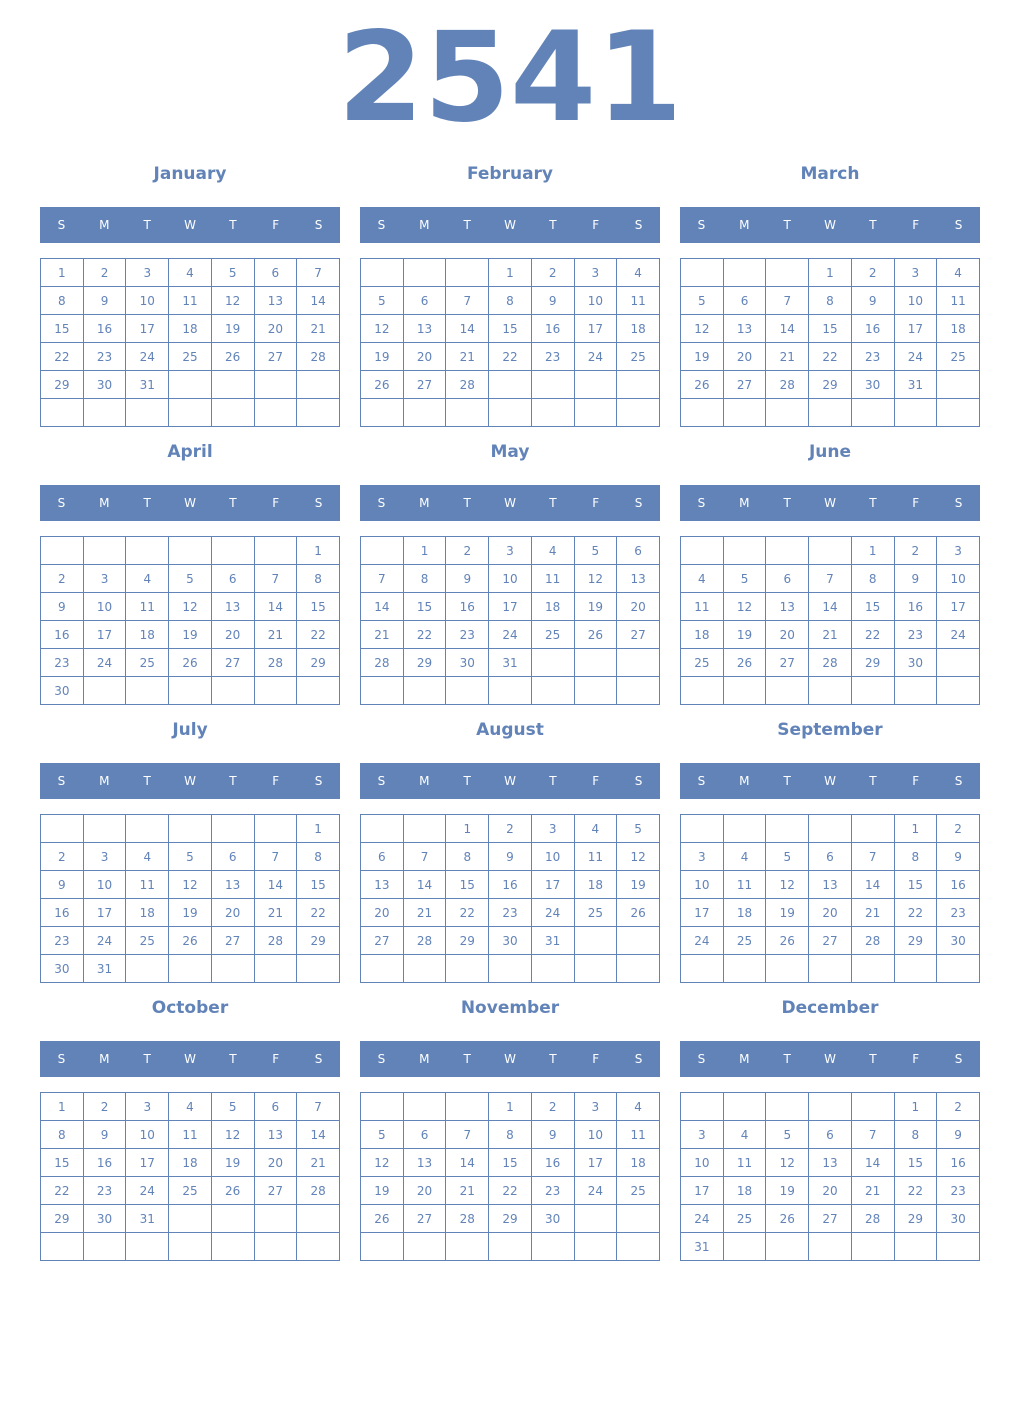 This screenshot has width=1020, height=1412. I want to click on year-title: 2541, so click(510, 78).